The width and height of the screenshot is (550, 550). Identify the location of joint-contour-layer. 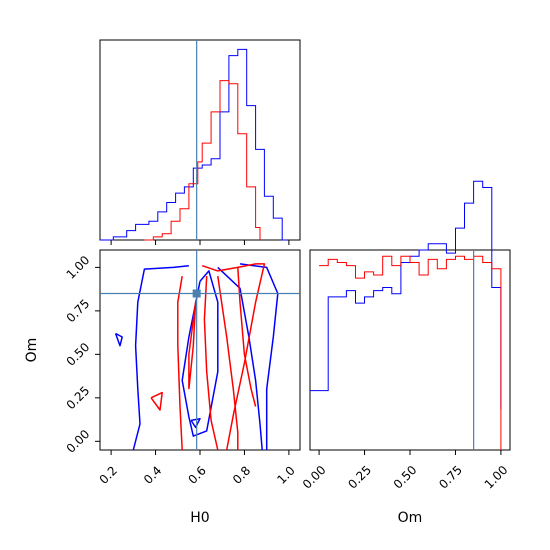
(200, 350).